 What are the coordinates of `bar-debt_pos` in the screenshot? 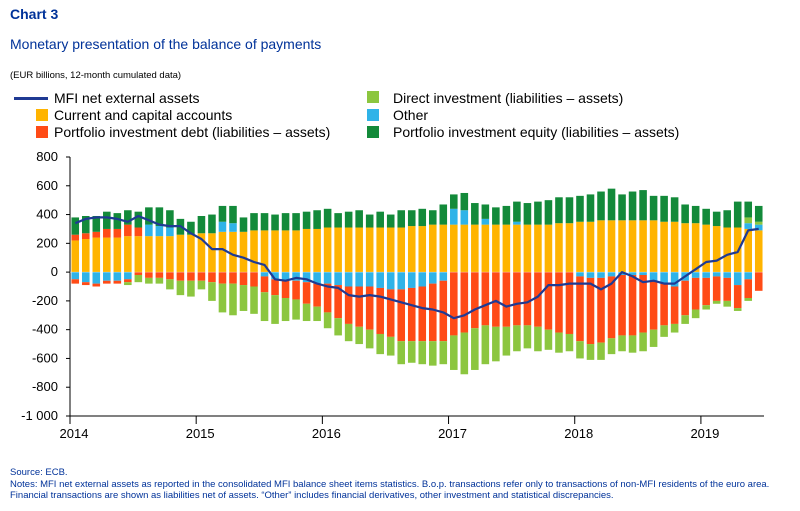 It's located at (107, 233).